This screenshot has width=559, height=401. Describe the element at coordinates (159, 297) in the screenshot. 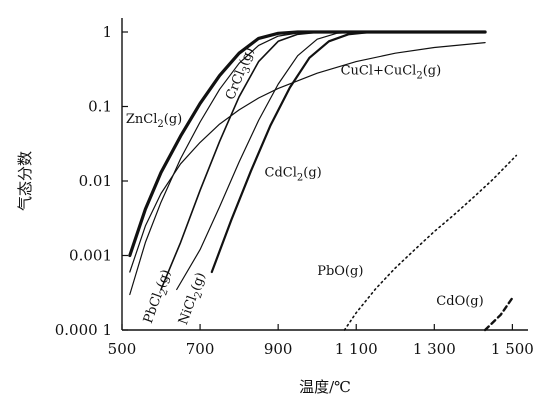

I see `curve-label-4: PbCl2(g)` at that location.